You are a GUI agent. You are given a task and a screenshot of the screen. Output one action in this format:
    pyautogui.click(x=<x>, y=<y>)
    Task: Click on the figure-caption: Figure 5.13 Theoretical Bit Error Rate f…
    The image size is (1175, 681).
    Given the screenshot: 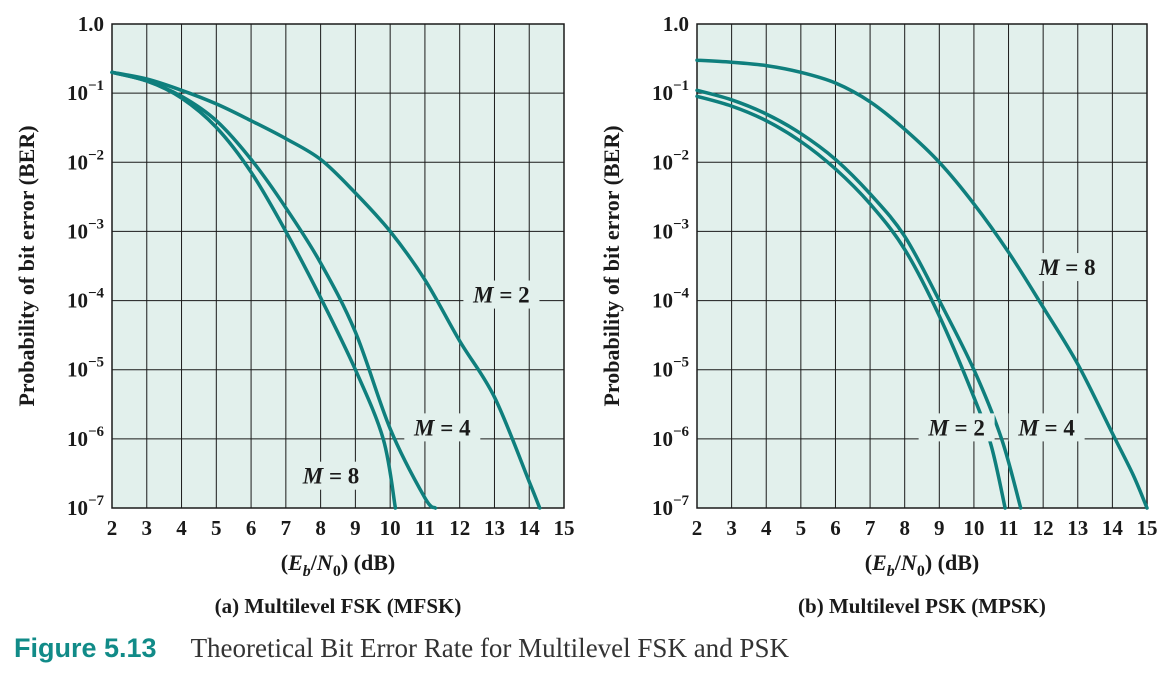 What is the action you would take?
    pyautogui.click(x=401, y=648)
    